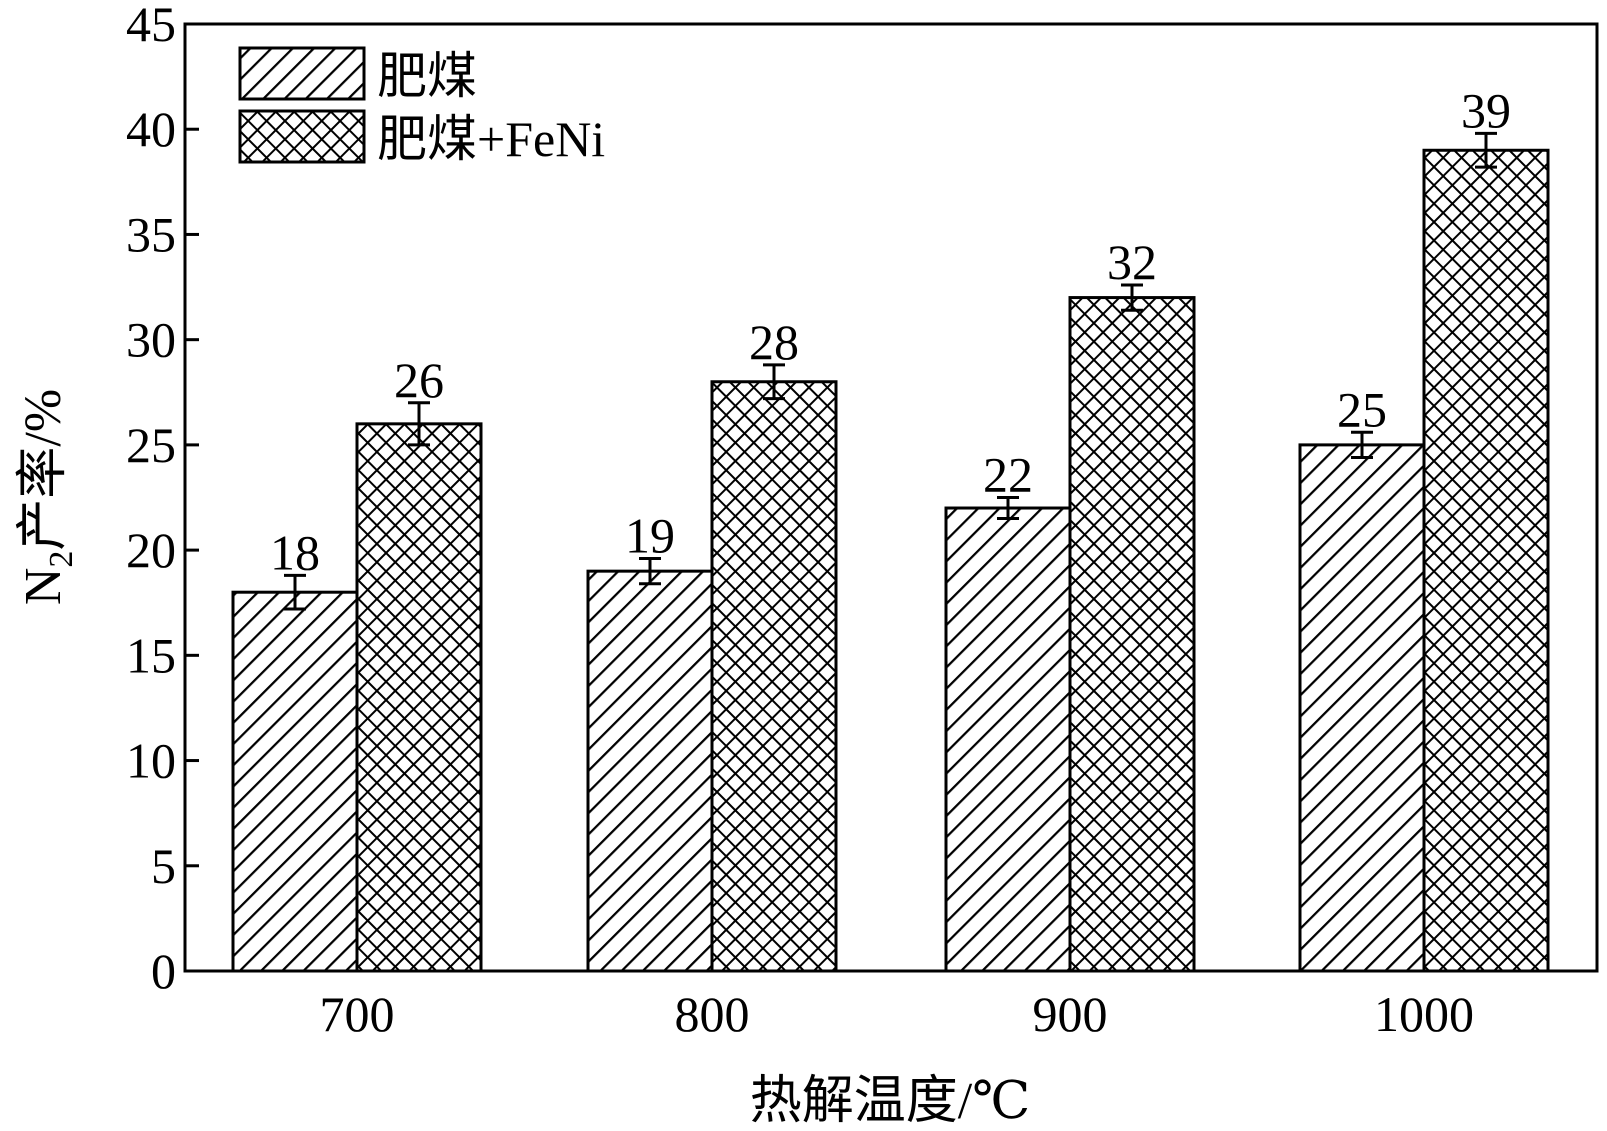  I want to click on y-axis-title: N2产率/%, so click(47, 497).